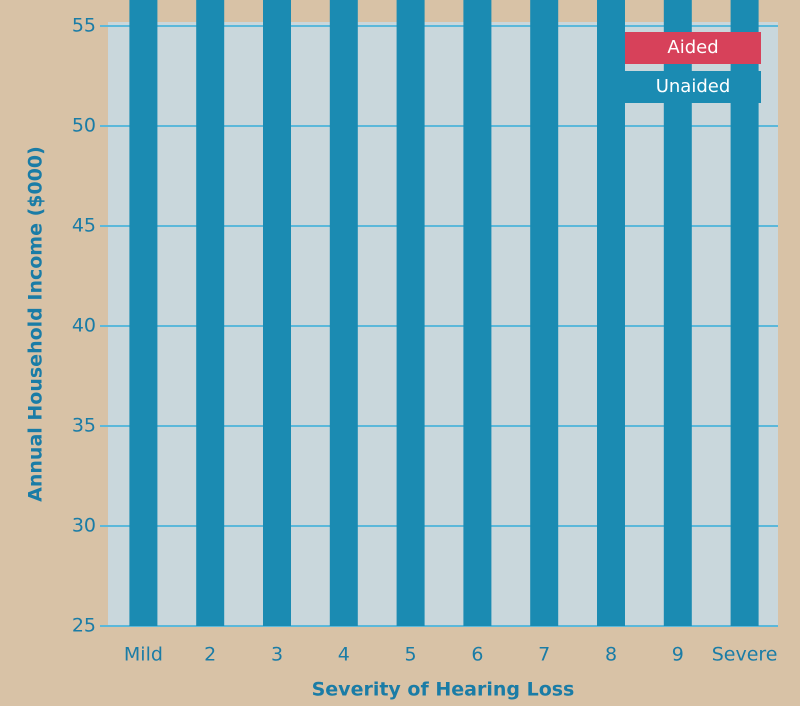 The height and width of the screenshot is (706, 800). Describe the element at coordinates (443, 690) in the screenshot. I see `x-axis-title: Severity of Hearing Loss` at that location.